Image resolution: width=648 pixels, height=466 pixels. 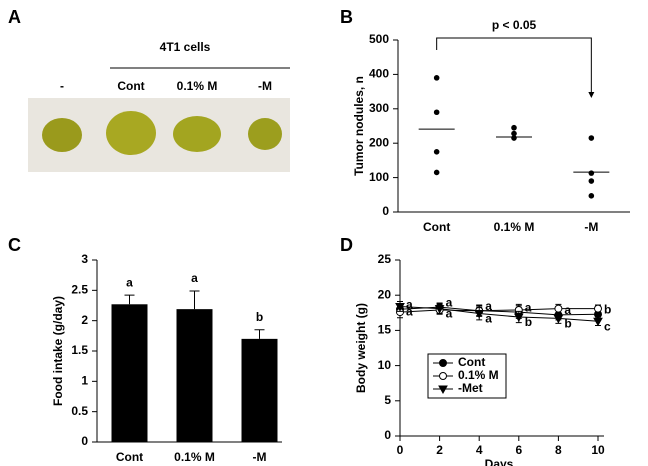 What do you see at coordinates (58, 351) in the screenshot?
I see `y-axis-label: Food intake (g/day)` at bounding box center [58, 351].